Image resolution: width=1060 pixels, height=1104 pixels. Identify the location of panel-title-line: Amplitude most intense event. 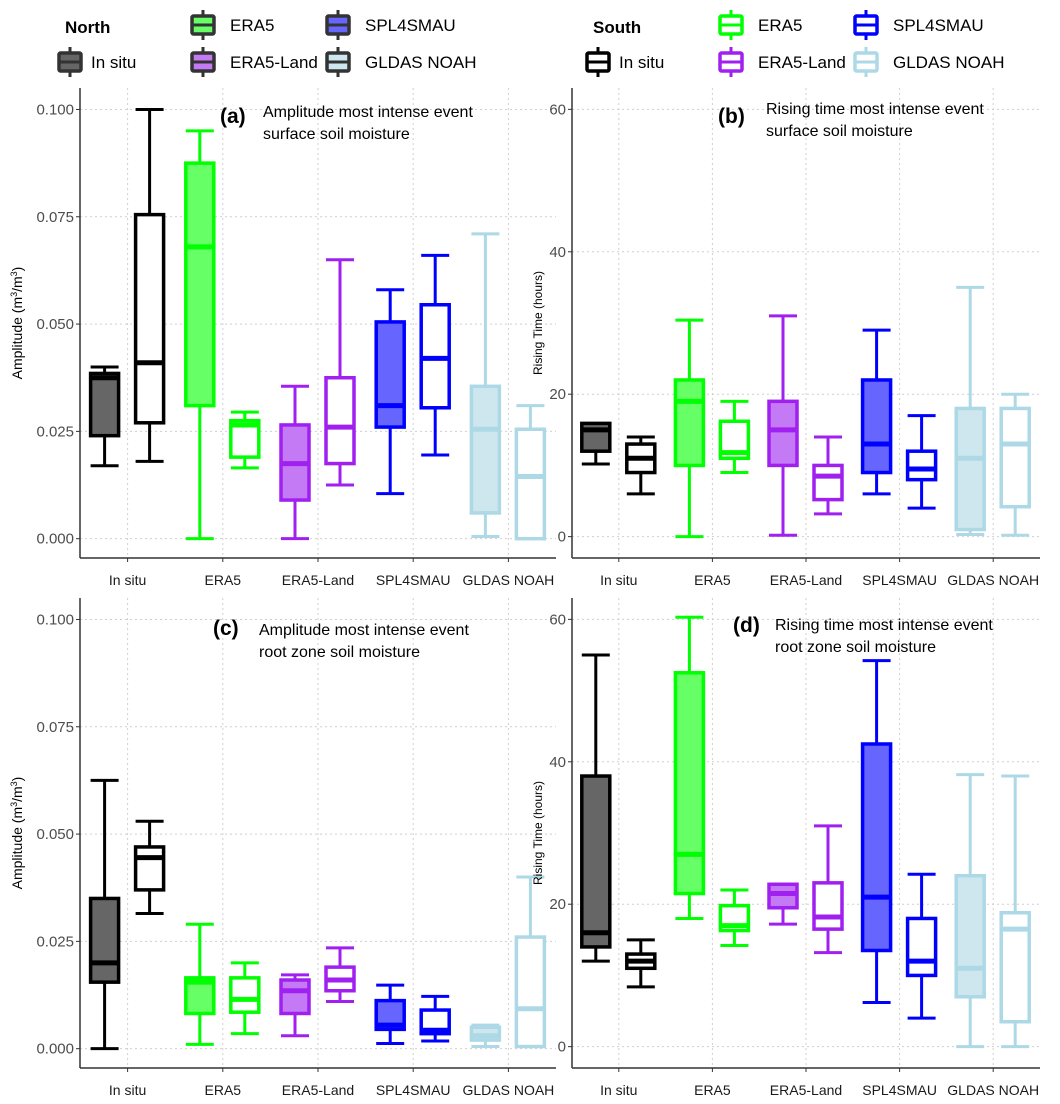
(364, 630).